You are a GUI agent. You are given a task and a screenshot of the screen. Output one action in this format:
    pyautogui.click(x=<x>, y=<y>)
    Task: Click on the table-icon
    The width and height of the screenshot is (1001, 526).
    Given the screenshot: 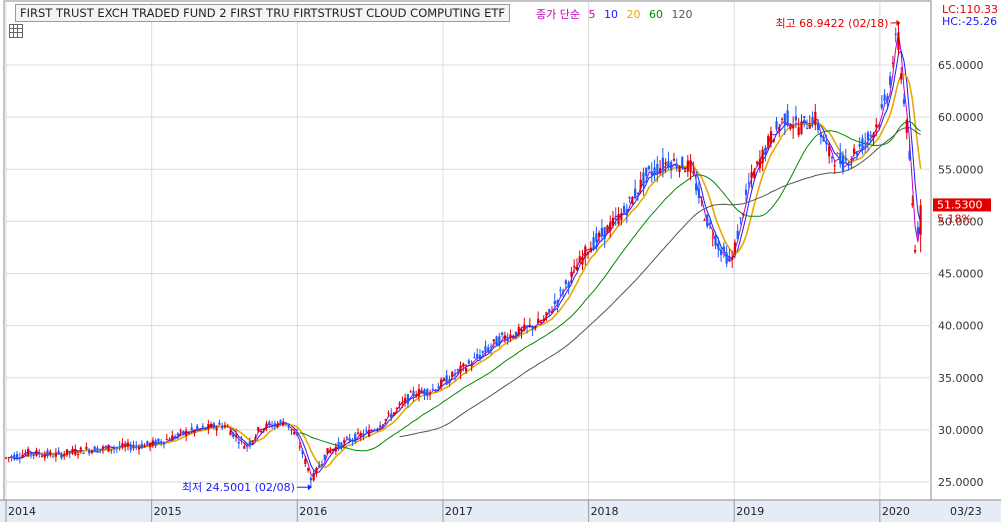 What is the action you would take?
    pyautogui.click(x=16, y=31)
    